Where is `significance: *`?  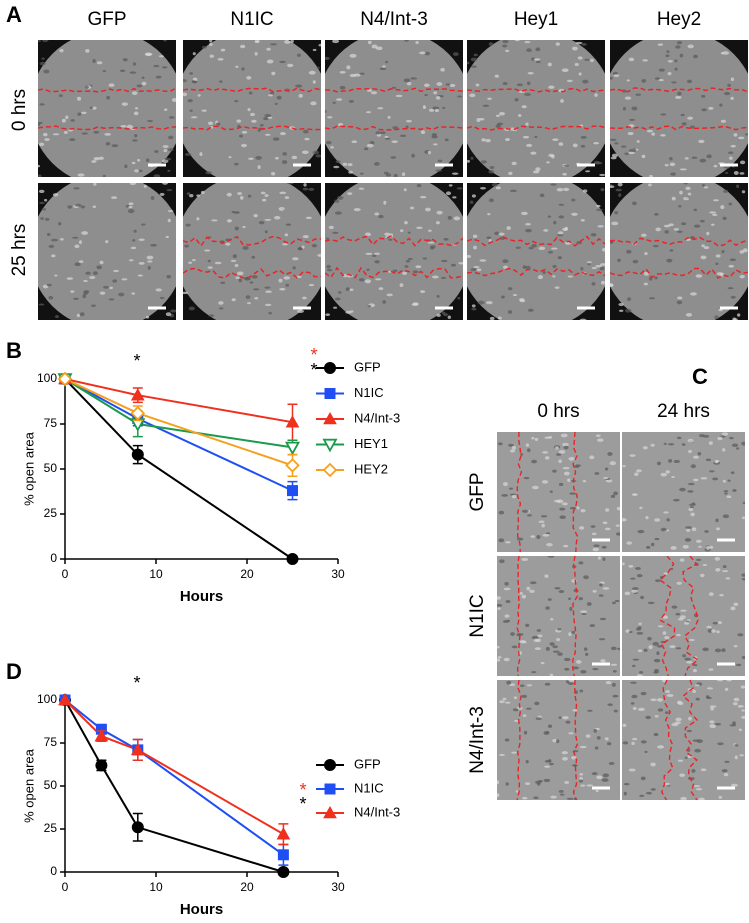
significance: * is located at coordinates (136, 361).